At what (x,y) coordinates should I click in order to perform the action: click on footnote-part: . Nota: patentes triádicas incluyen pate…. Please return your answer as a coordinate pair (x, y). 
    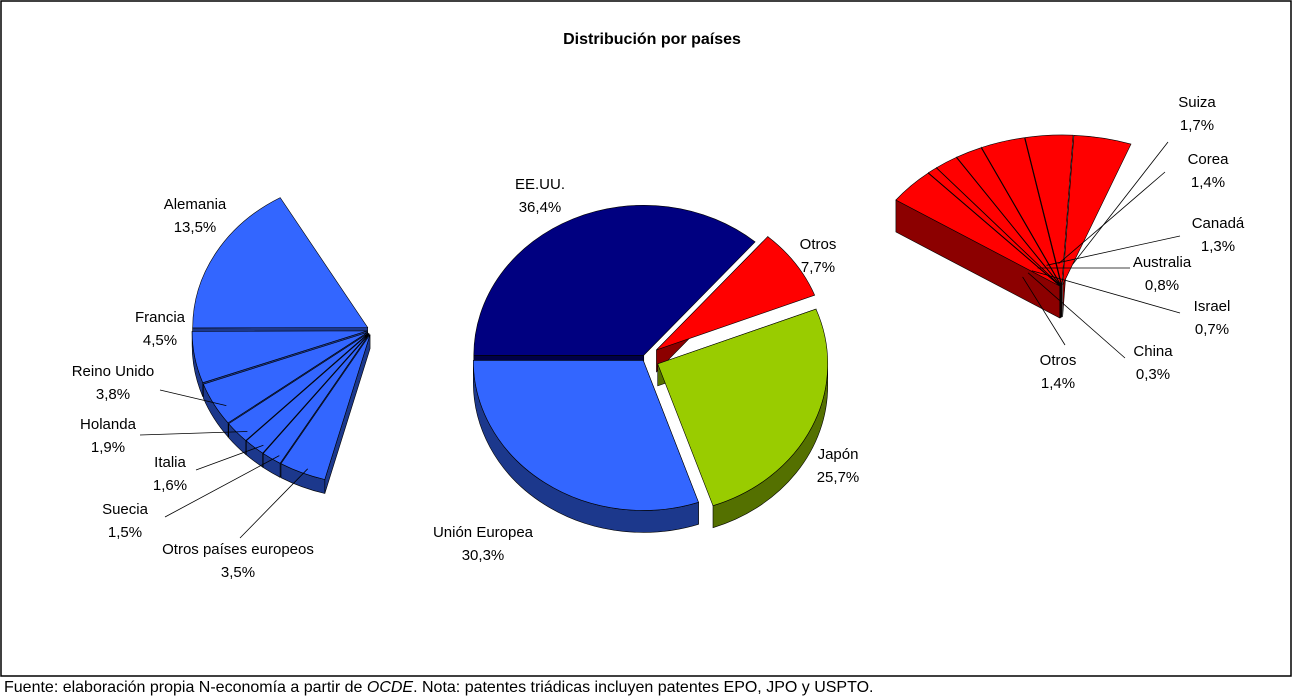
    Looking at the image, I should click on (643, 687).